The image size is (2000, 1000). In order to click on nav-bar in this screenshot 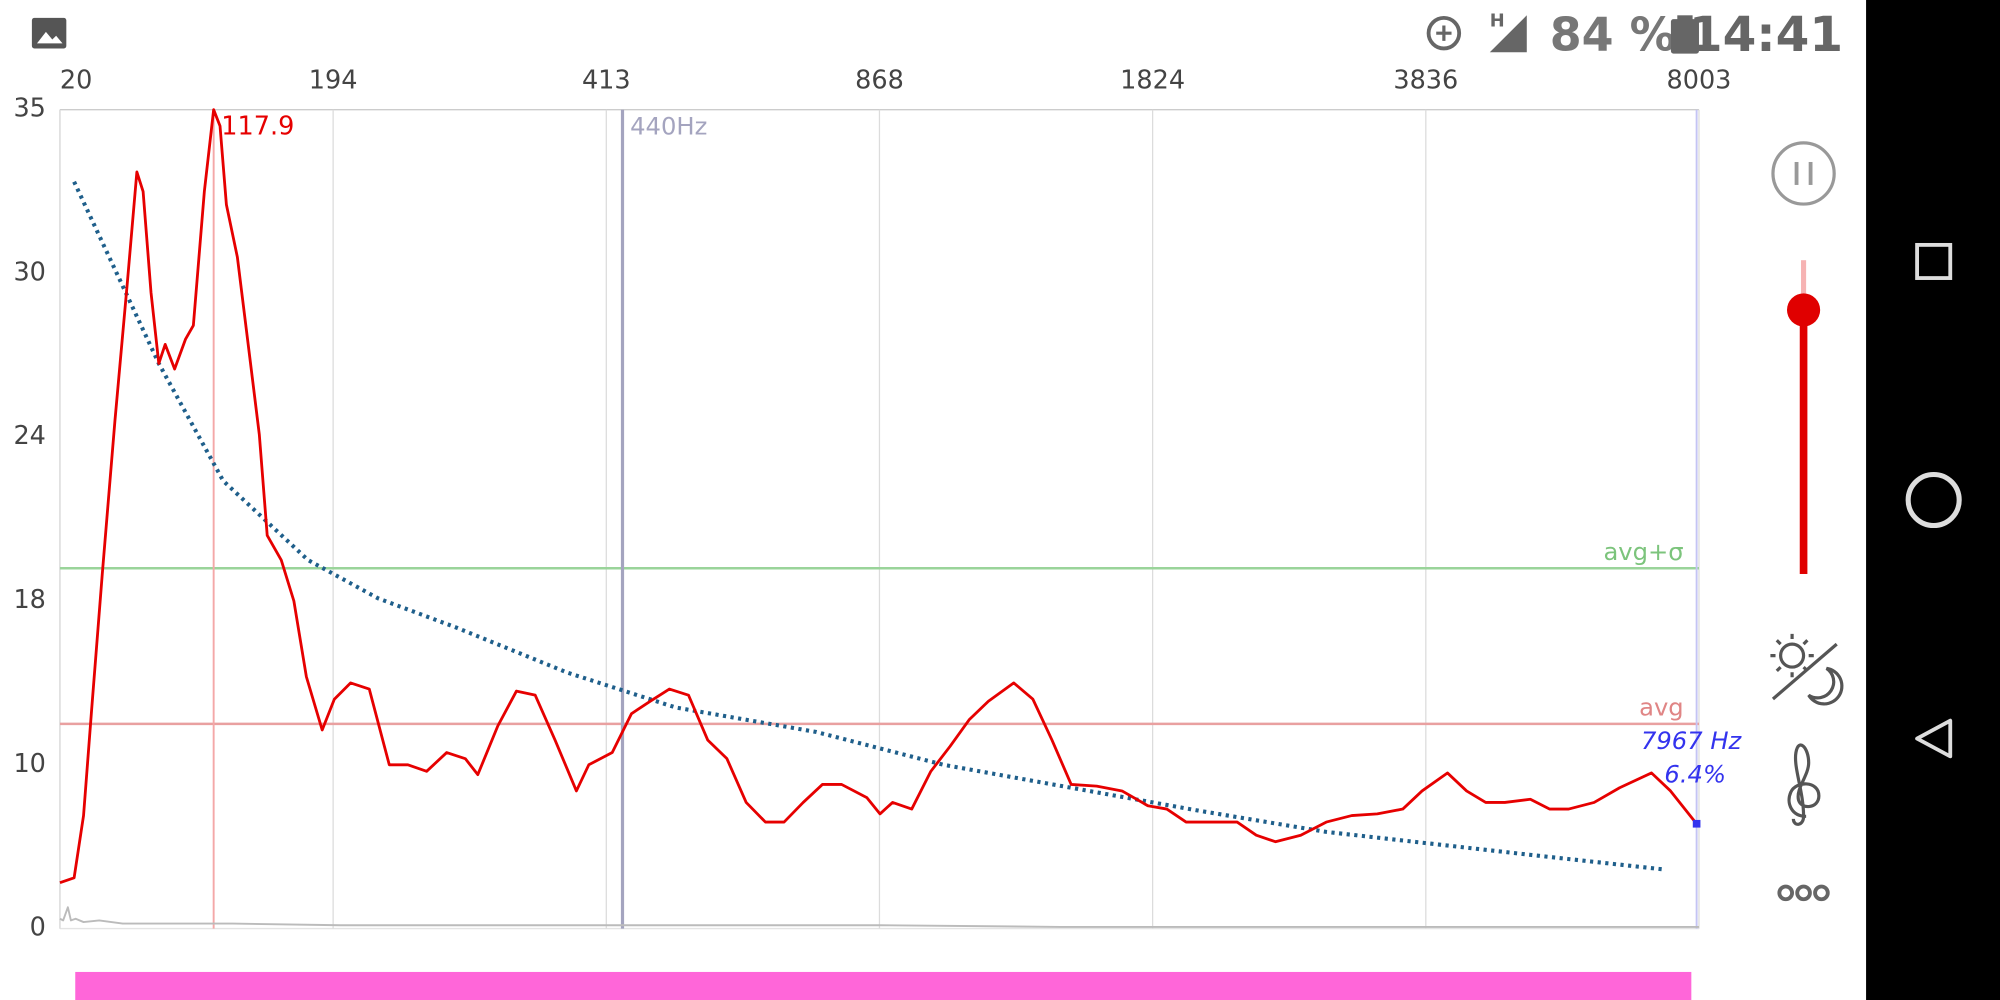, I will do `click(1933, 500)`.